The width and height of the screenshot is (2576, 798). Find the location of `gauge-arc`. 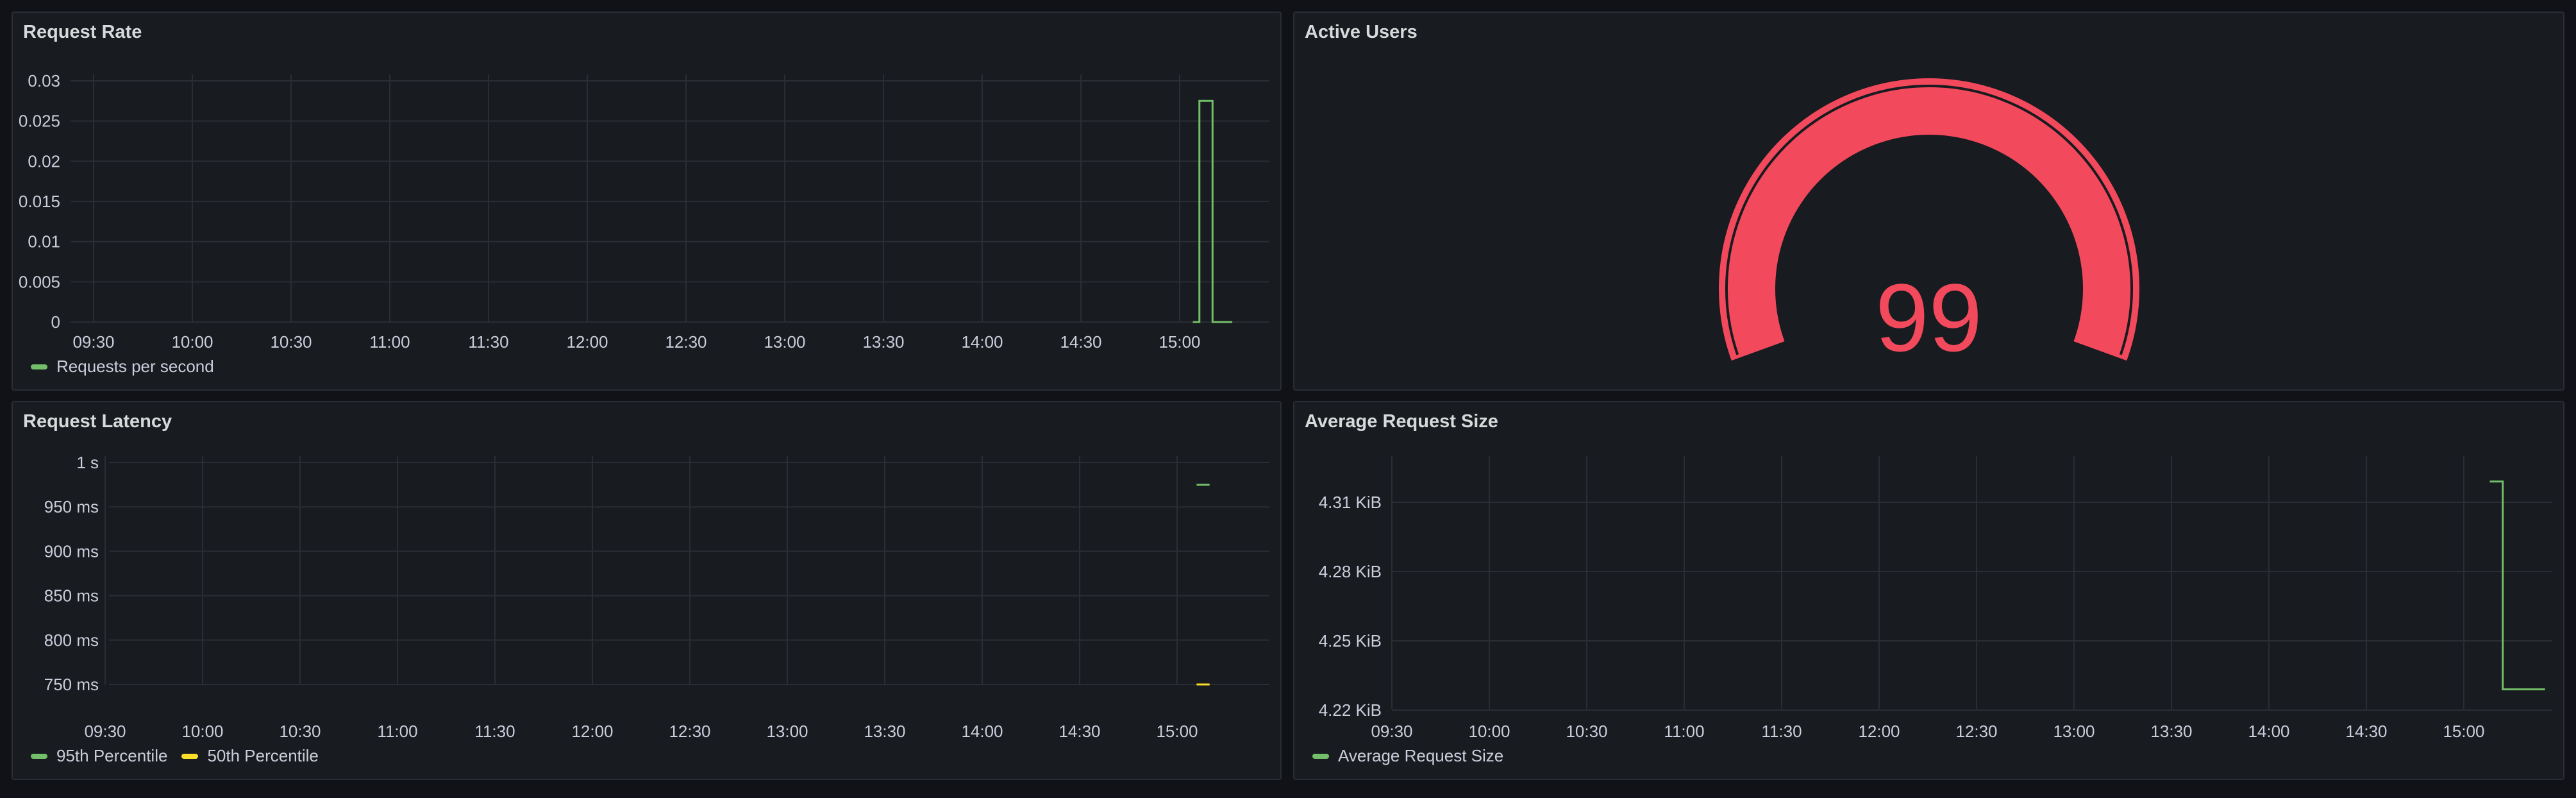

gauge-arc is located at coordinates (1929, 220).